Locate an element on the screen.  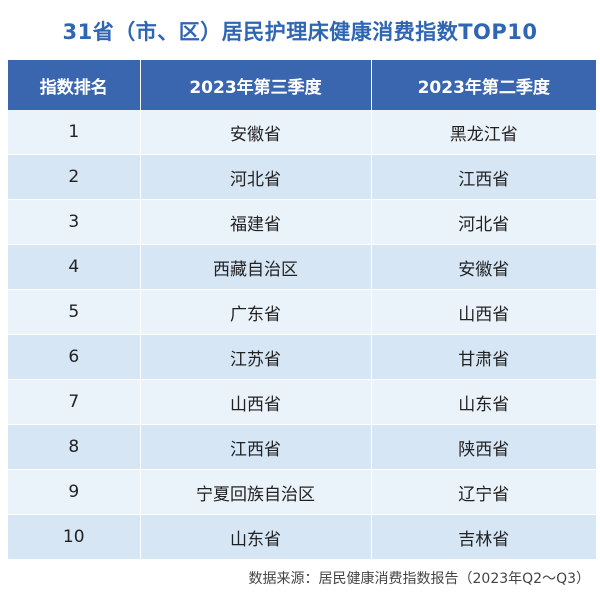
page-title: 31省（市、区）居民护理床健康消费指数TOP10 is located at coordinates (300, 32).